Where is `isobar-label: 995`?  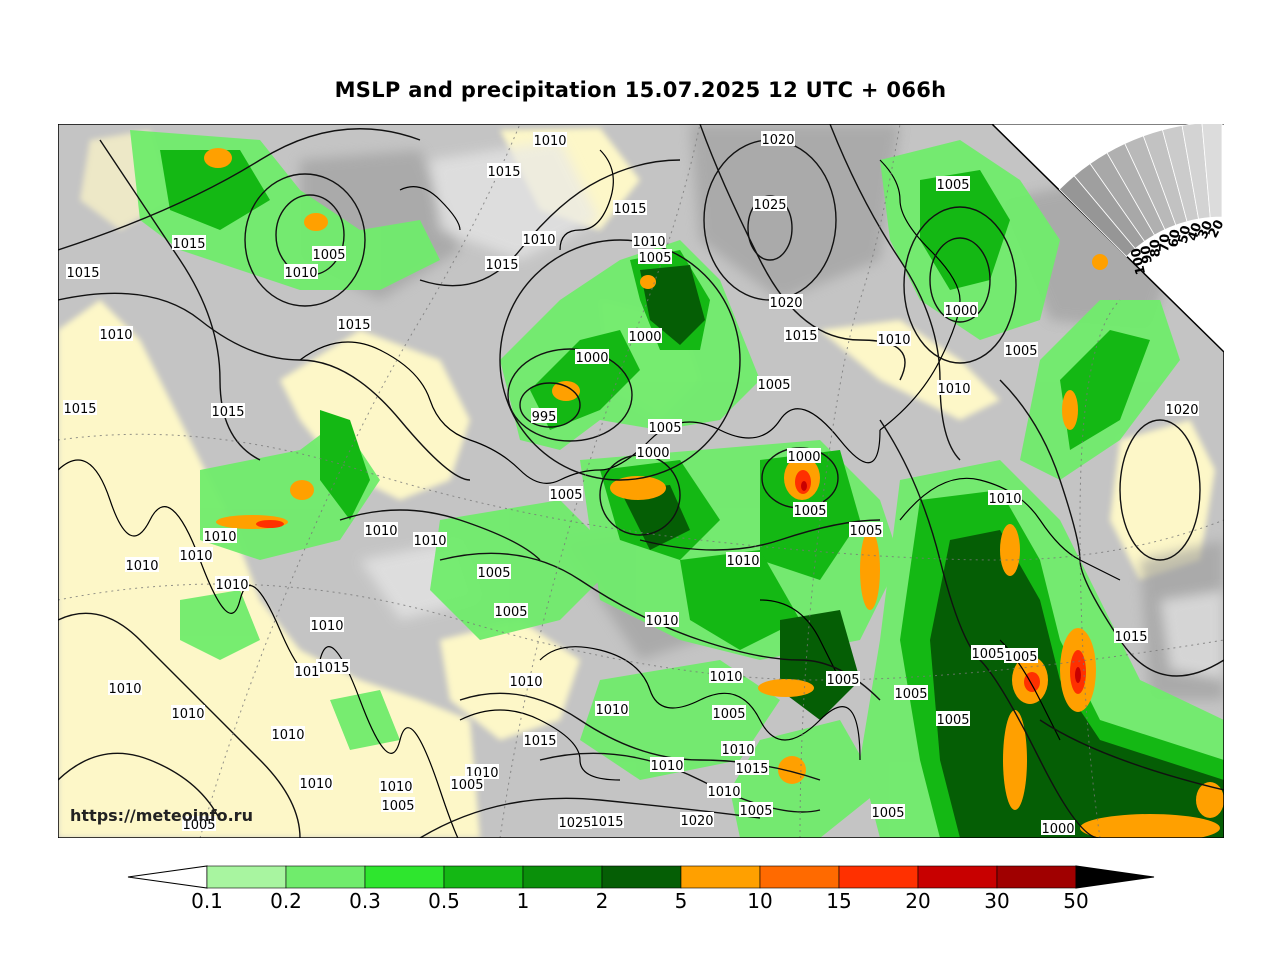 isobar-label: 995 is located at coordinates (544, 417).